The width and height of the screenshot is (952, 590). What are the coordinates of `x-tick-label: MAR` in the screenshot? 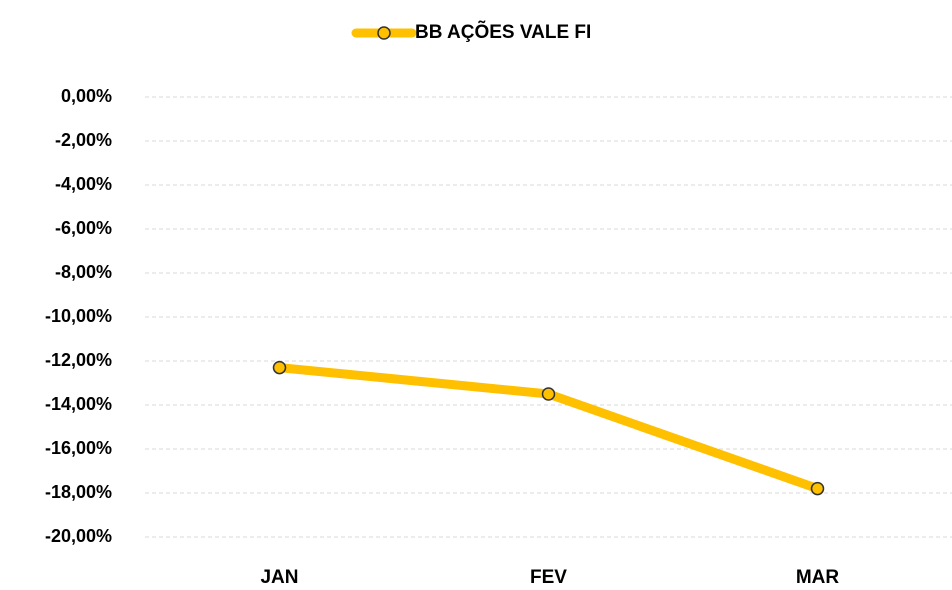 It's located at (818, 577).